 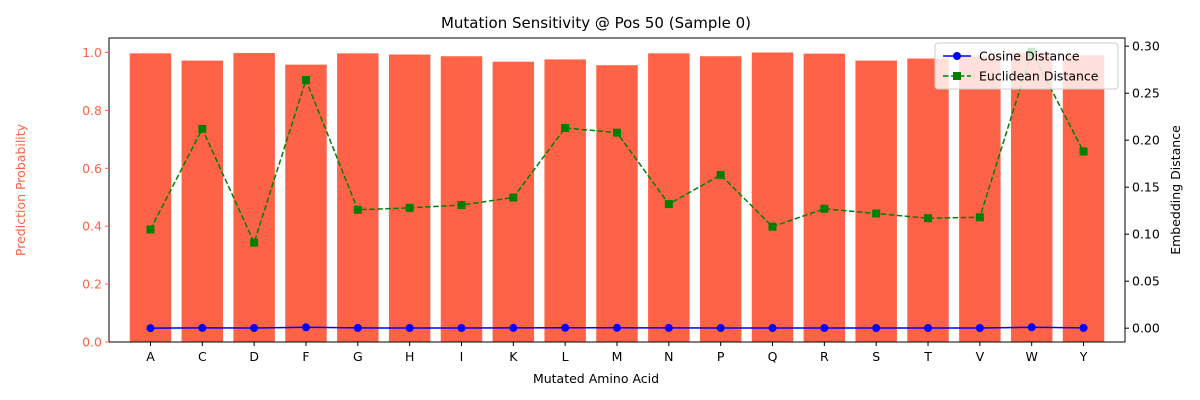 What do you see at coordinates (1146, 93) in the screenshot?
I see `y-right-tick-label: 0.25` at bounding box center [1146, 93].